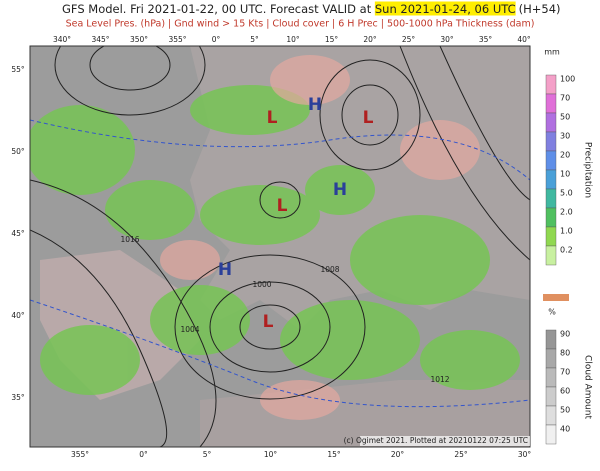 This screenshot has width=600, height=471. I want to click on bottom-lon-label: 10°, so click(271, 454).